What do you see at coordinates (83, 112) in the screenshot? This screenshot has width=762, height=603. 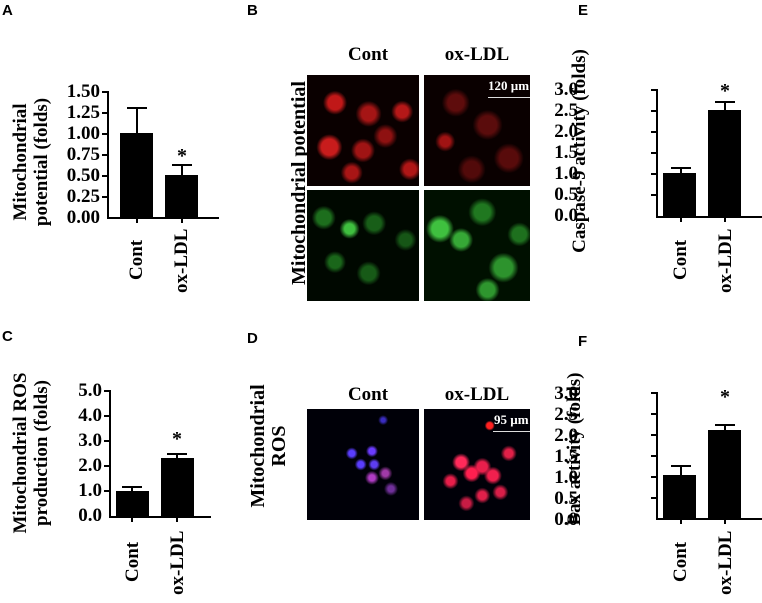 I see `ytick-label: 1.25` at bounding box center [83, 112].